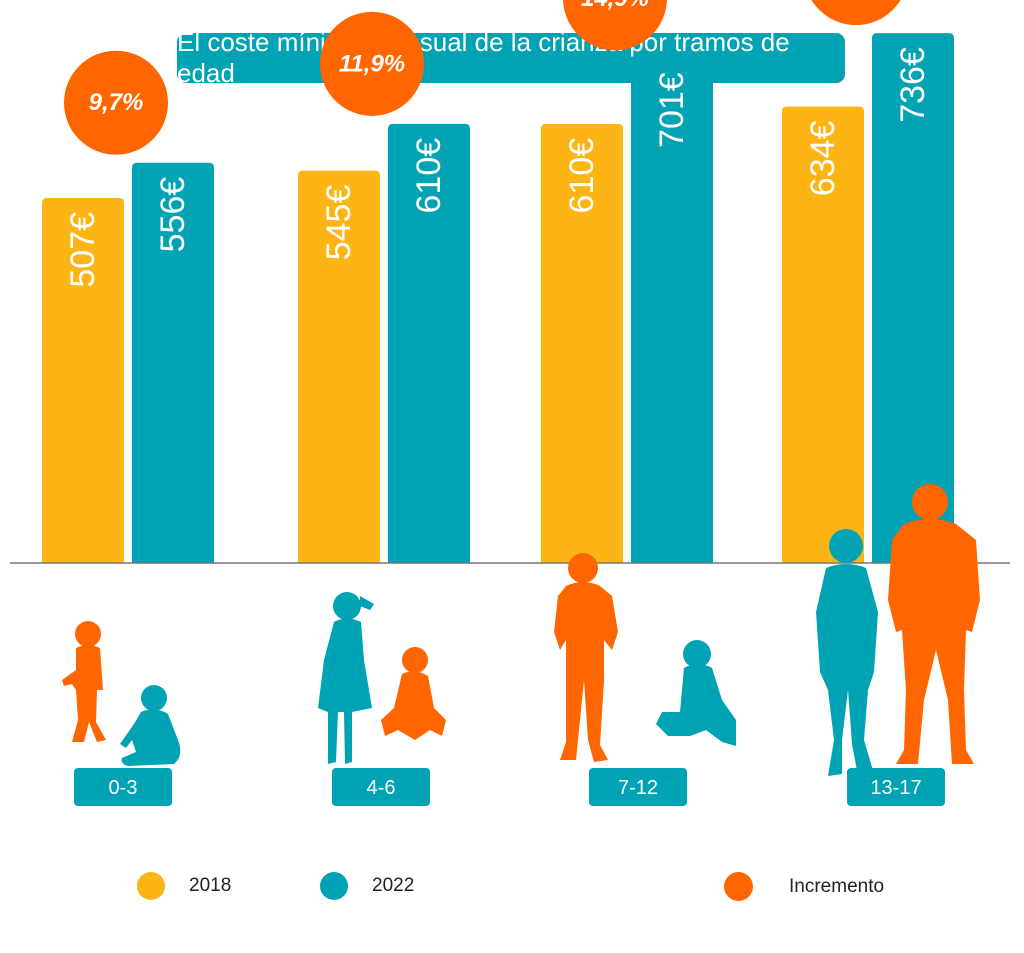 Image resolution: width=1024 pixels, height=953 pixels. I want to click on bar-value-label-2018-4-6: 545€, so click(339, 223).